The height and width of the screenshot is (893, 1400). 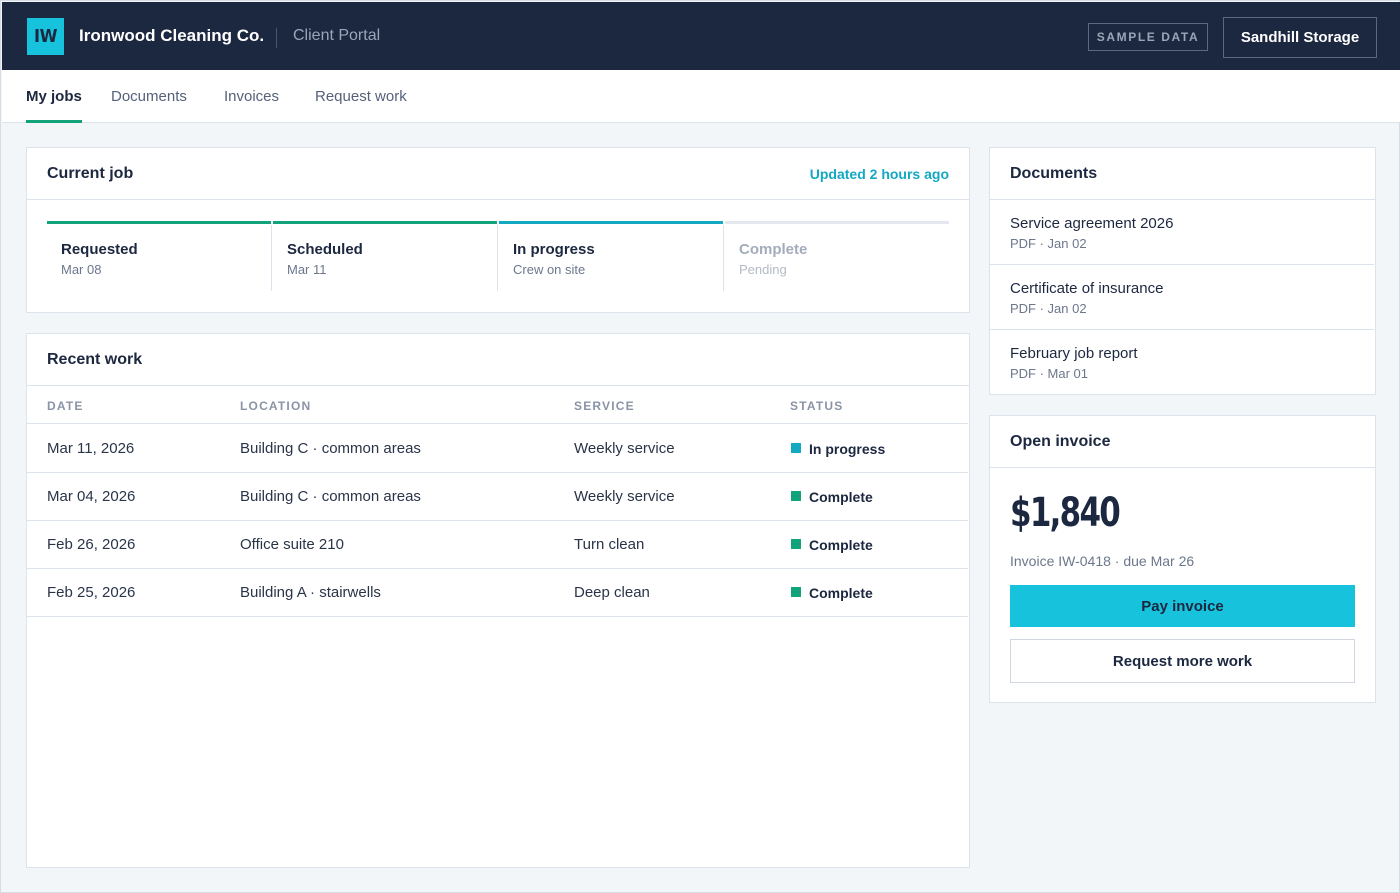 I want to click on updated-timestamp: Updated 2 hours ago, so click(x=879, y=173).